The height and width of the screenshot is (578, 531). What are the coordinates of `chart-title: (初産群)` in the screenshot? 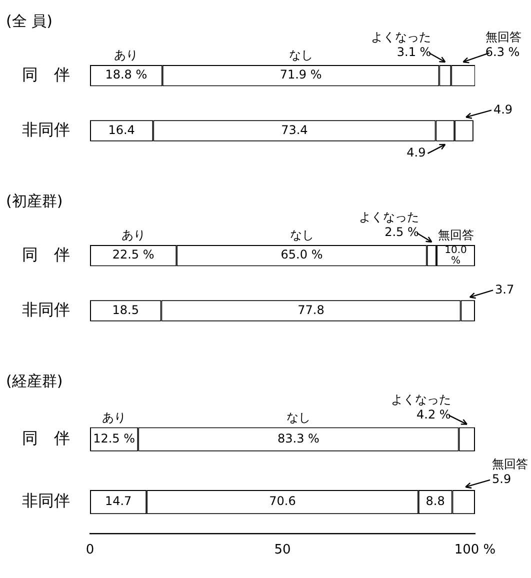 It's located at (34, 201).